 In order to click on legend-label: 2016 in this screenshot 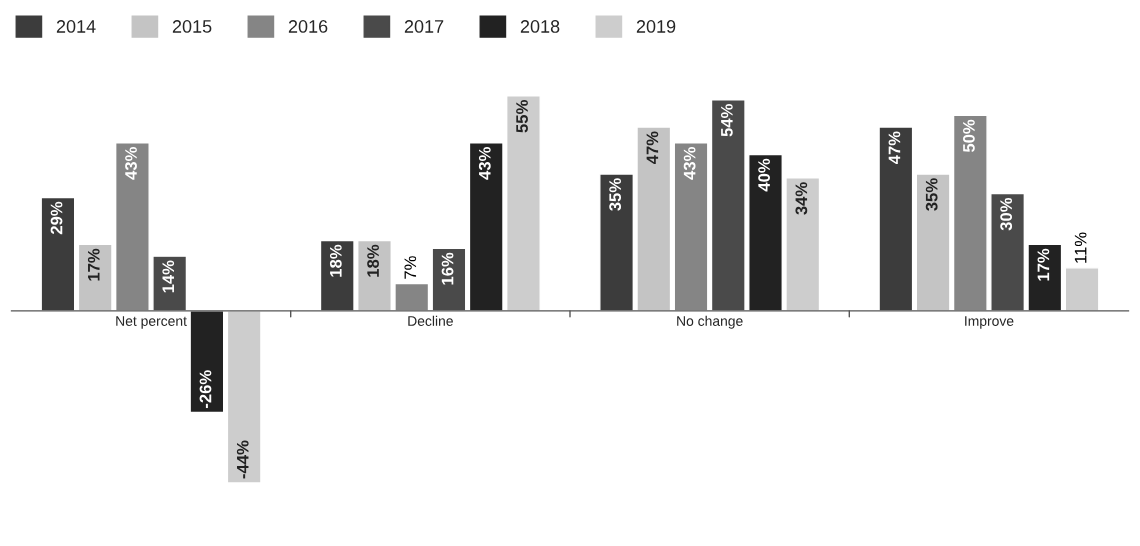, I will do `click(308, 26)`.